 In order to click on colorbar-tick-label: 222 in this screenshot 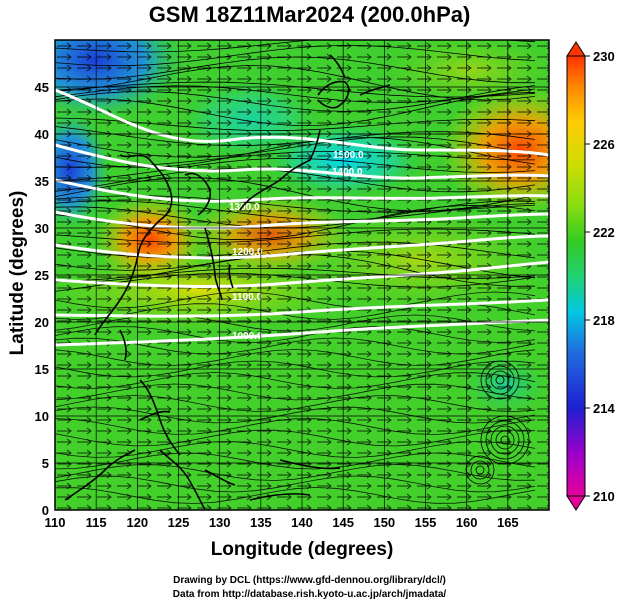, I will do `click(604, 232)`.